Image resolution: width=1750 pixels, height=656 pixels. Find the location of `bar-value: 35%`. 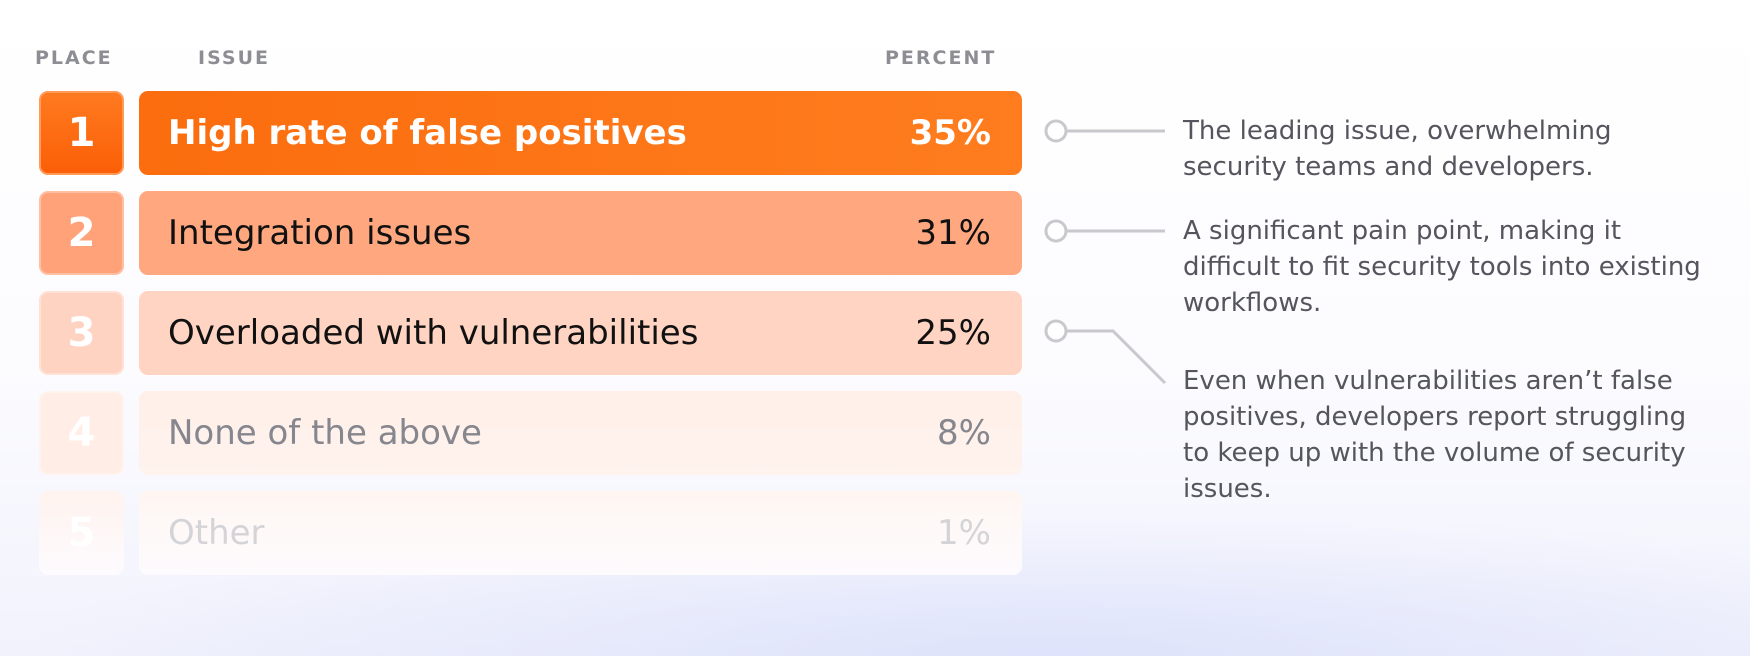

bar-value: 35% is located at coordinates (950, 133).